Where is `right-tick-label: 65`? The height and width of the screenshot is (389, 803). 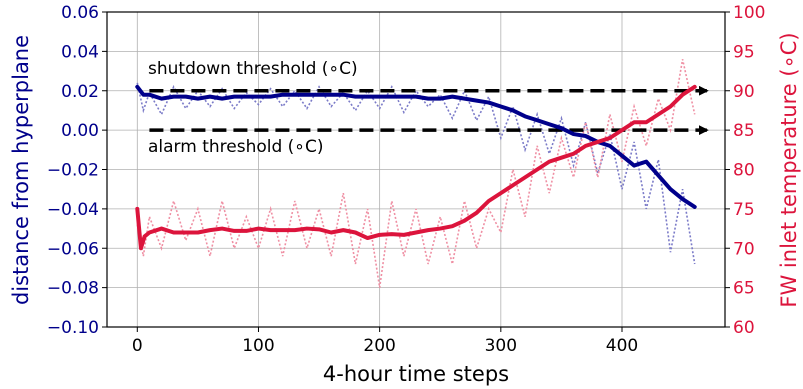
right-tick-label: 65 is located at coordinates (744, 289).